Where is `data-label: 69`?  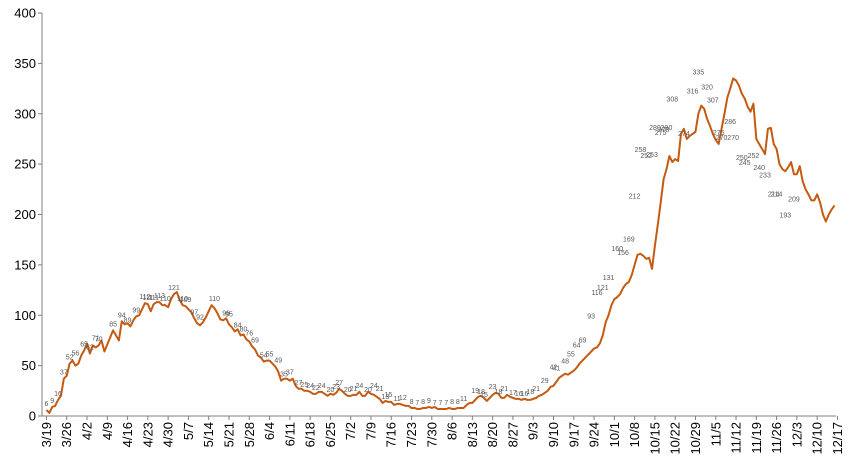 data-label: 69 is located at coordinates (583, 340).